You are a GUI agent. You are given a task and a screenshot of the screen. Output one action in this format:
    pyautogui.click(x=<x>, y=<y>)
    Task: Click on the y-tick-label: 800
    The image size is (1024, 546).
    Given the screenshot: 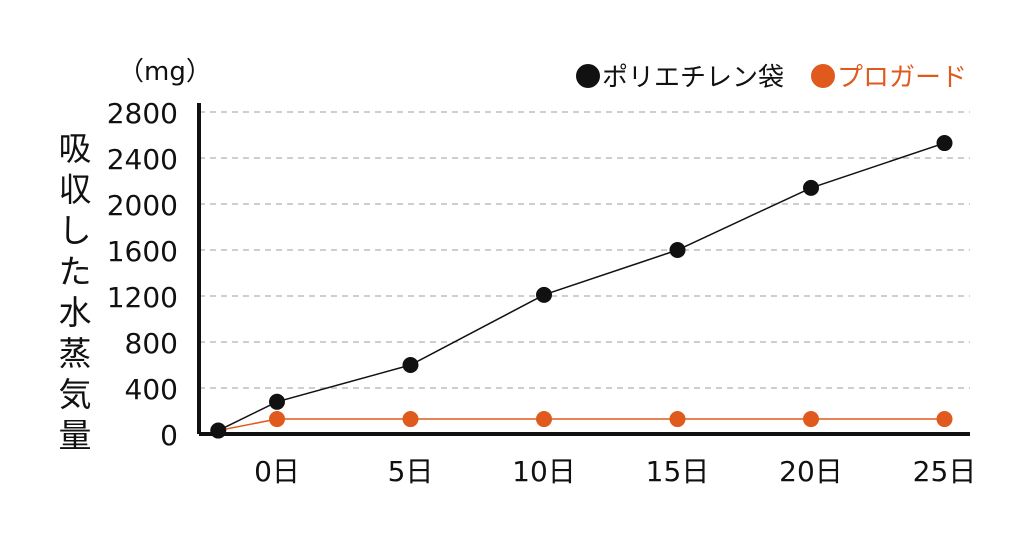 What is the action you would take?
    pyautogui.click(x=151, y=343)
    